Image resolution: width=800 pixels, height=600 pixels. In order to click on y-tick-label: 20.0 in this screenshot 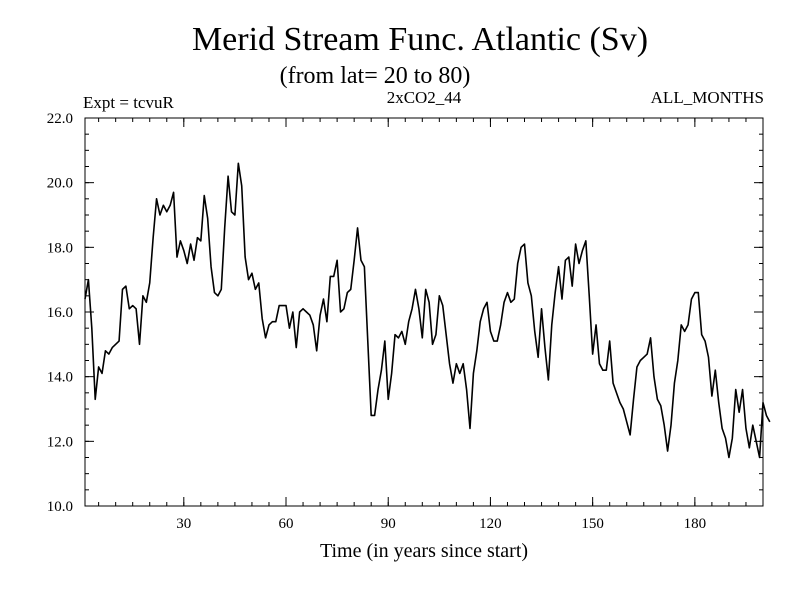, I will do `click(60, 184)`.